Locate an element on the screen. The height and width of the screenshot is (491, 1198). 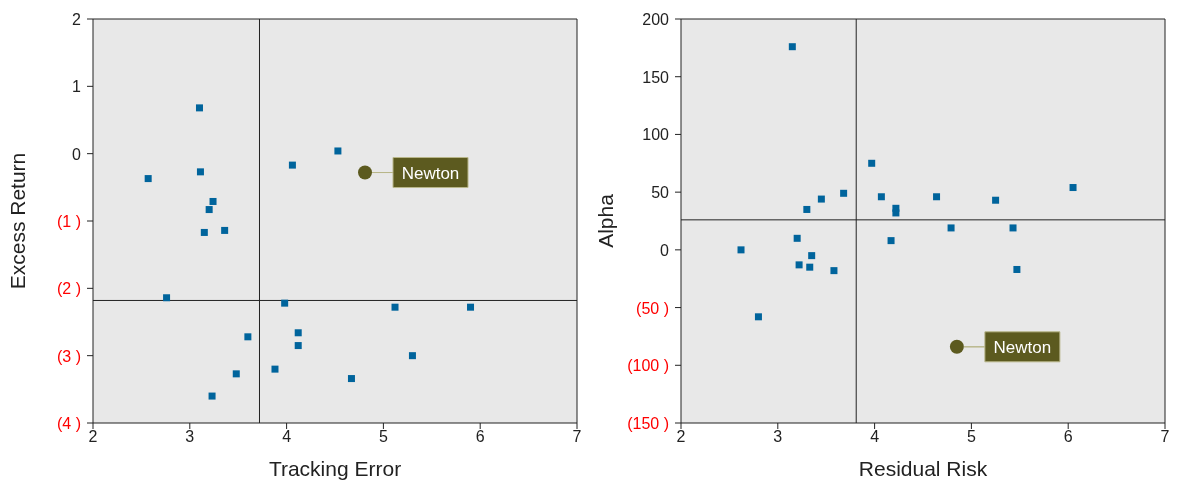
y-tick-label: 150 is located at coordinates (656, 77).